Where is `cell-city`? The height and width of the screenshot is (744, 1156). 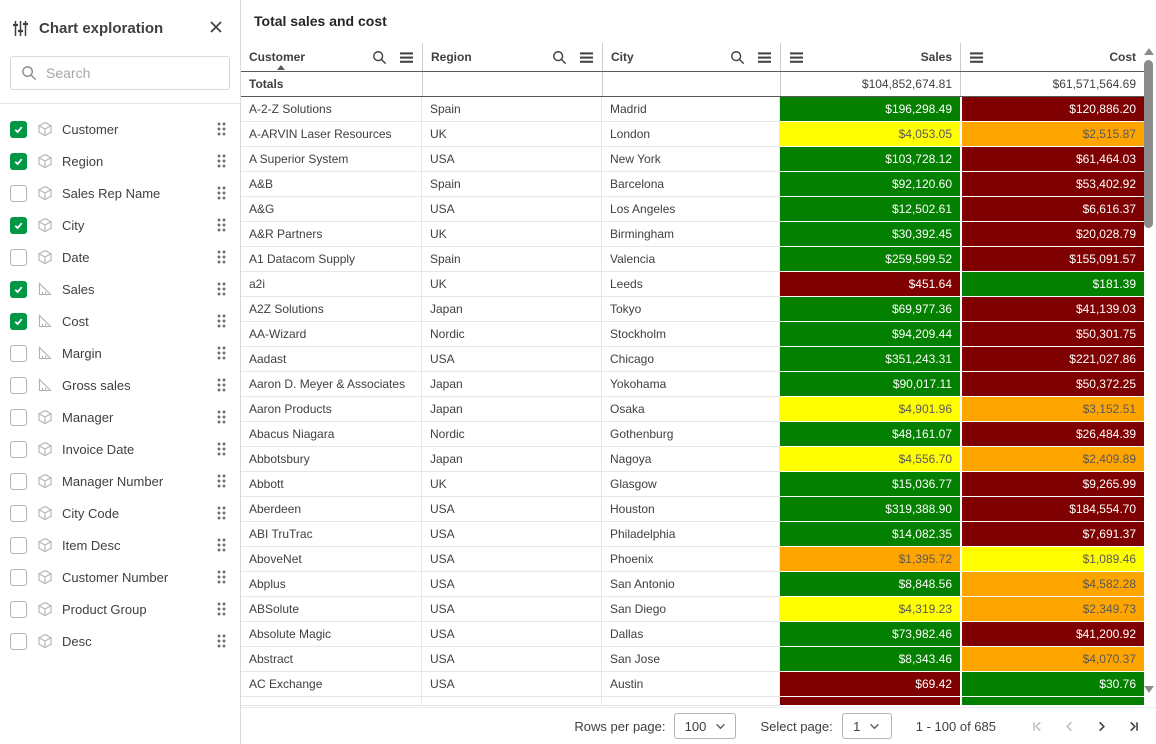
cell-city is located at coordinates (691, 701).